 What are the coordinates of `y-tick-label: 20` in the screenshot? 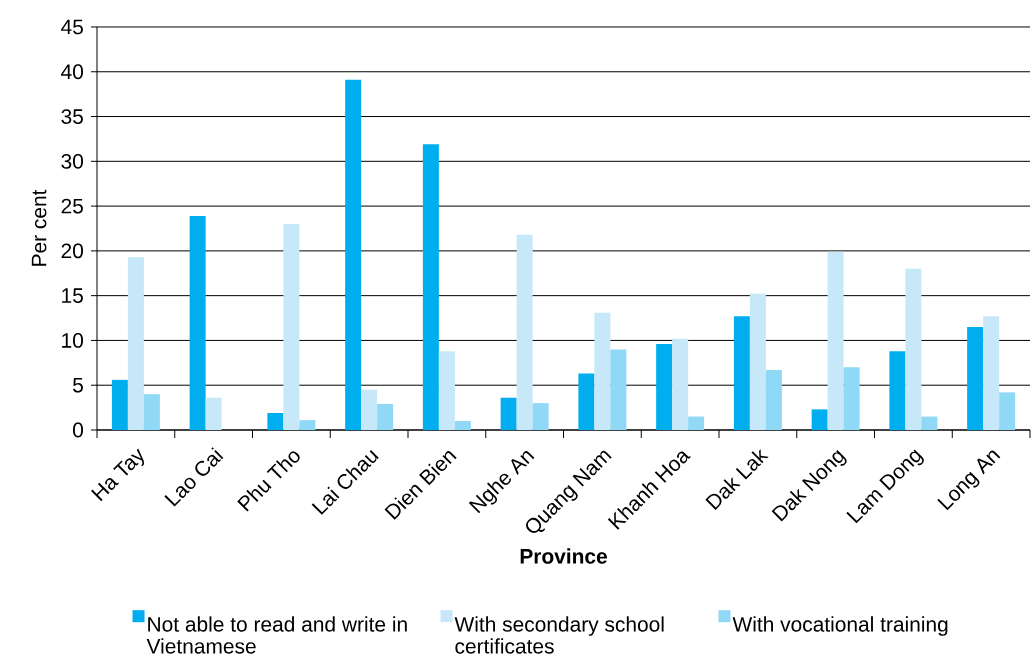 It's located at (72, 251).